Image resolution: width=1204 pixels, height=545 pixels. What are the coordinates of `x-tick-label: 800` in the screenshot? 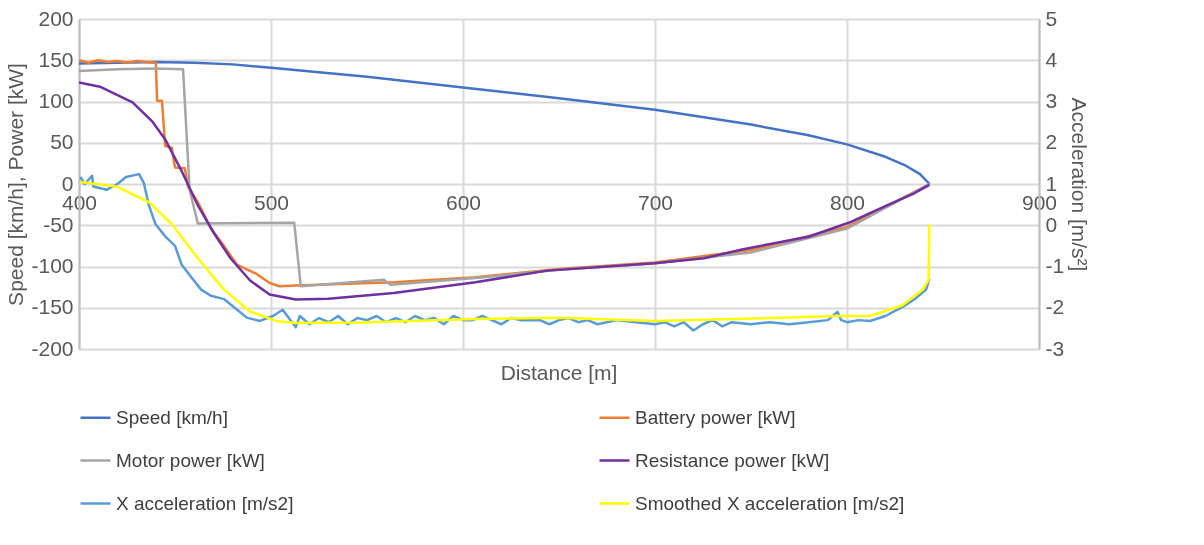 It's located at (847, 202).